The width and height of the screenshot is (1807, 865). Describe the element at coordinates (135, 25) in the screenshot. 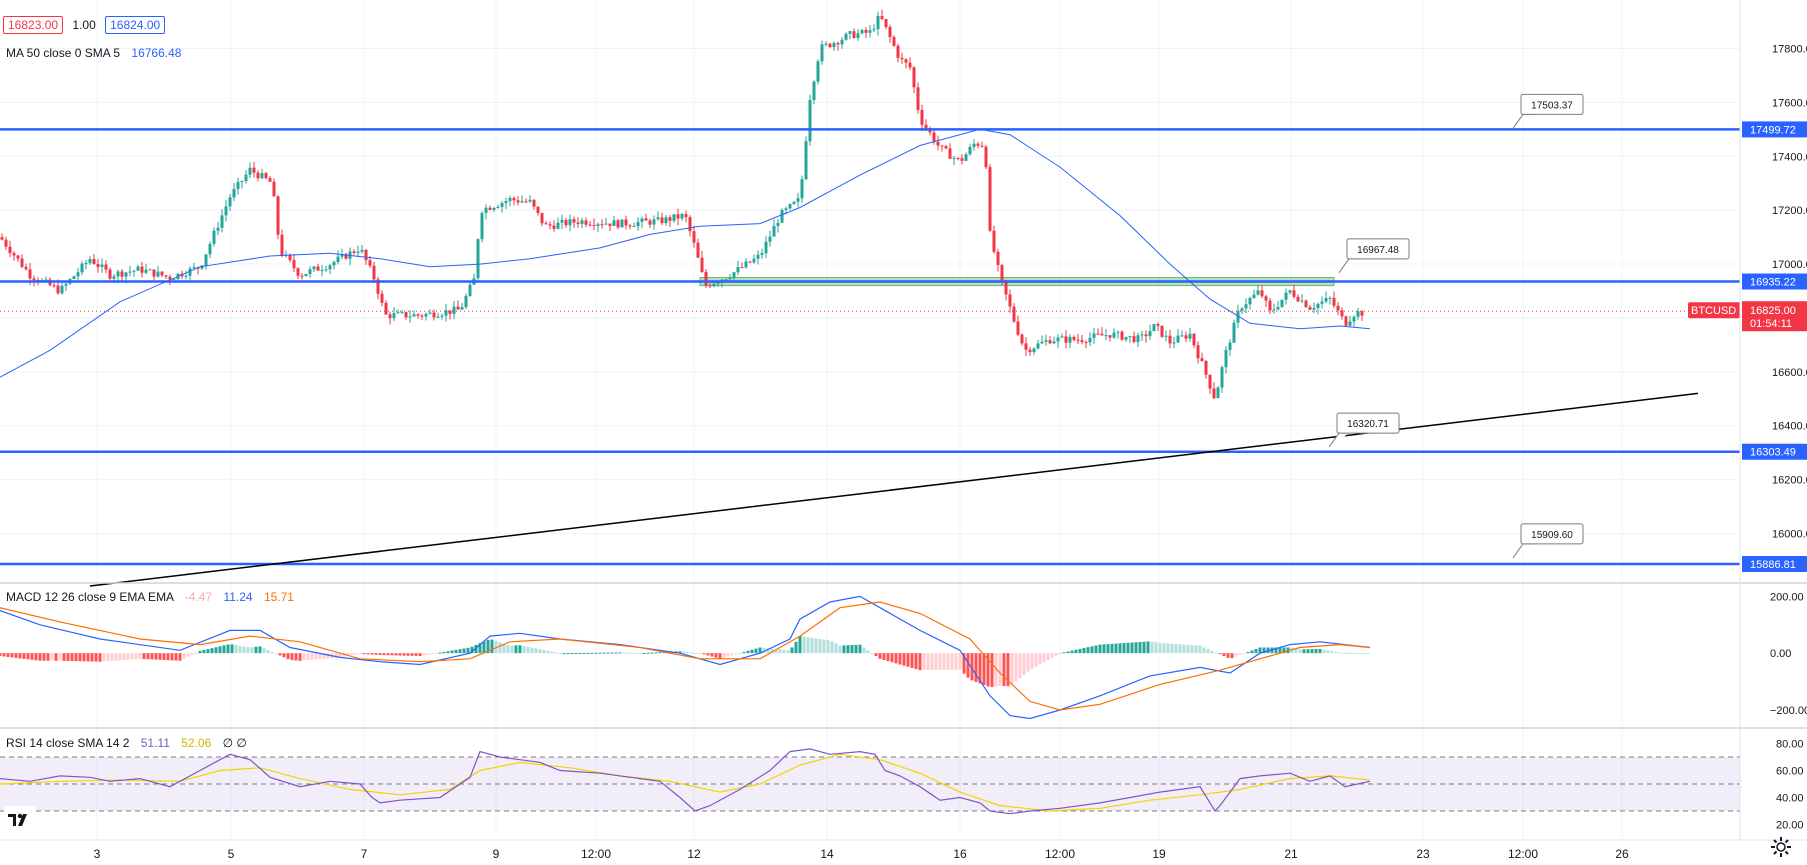

I see `buy-price: 16824.00` at that location.